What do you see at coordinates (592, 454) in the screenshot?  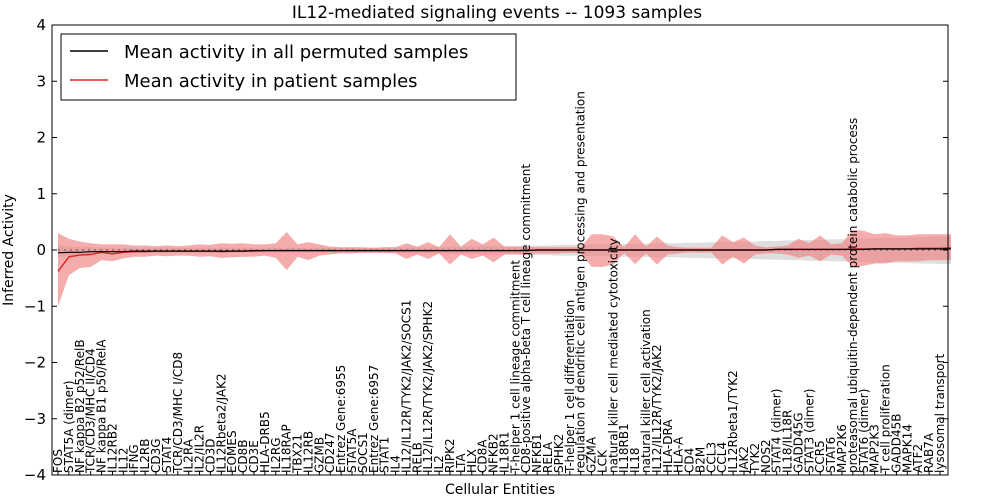 I see `x-tick-label: GZMA` at bounding box center [592, 454].